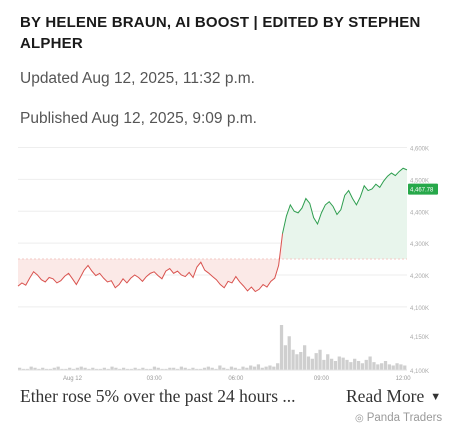 Image resolution: width=465 pixels, height=437 pixels. Describe the element at coordinates (137, 78) in the screenshot. I see `updated-timestamp: Updated Aug 12, 2025, 11:32 p.m.` at that location.